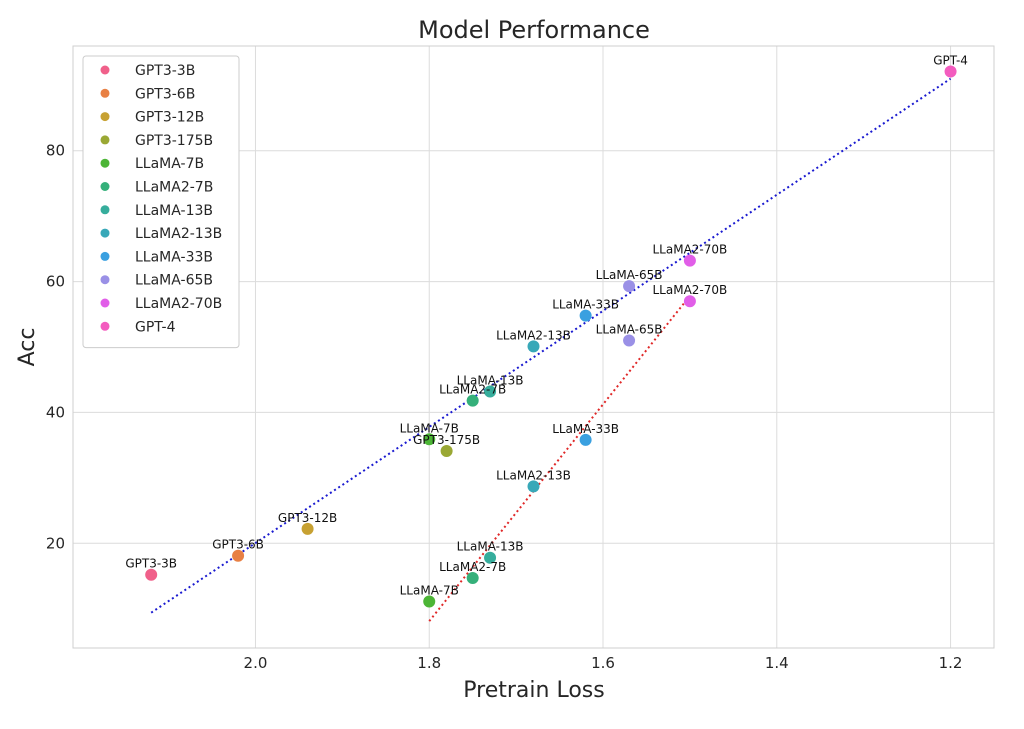 The width and height of the screenshot is (1024, 729). What do you see at coordinates (238, 545) in the screenshot?
I see `point-label: GPT3-6B` at bounding box center [238, 545].